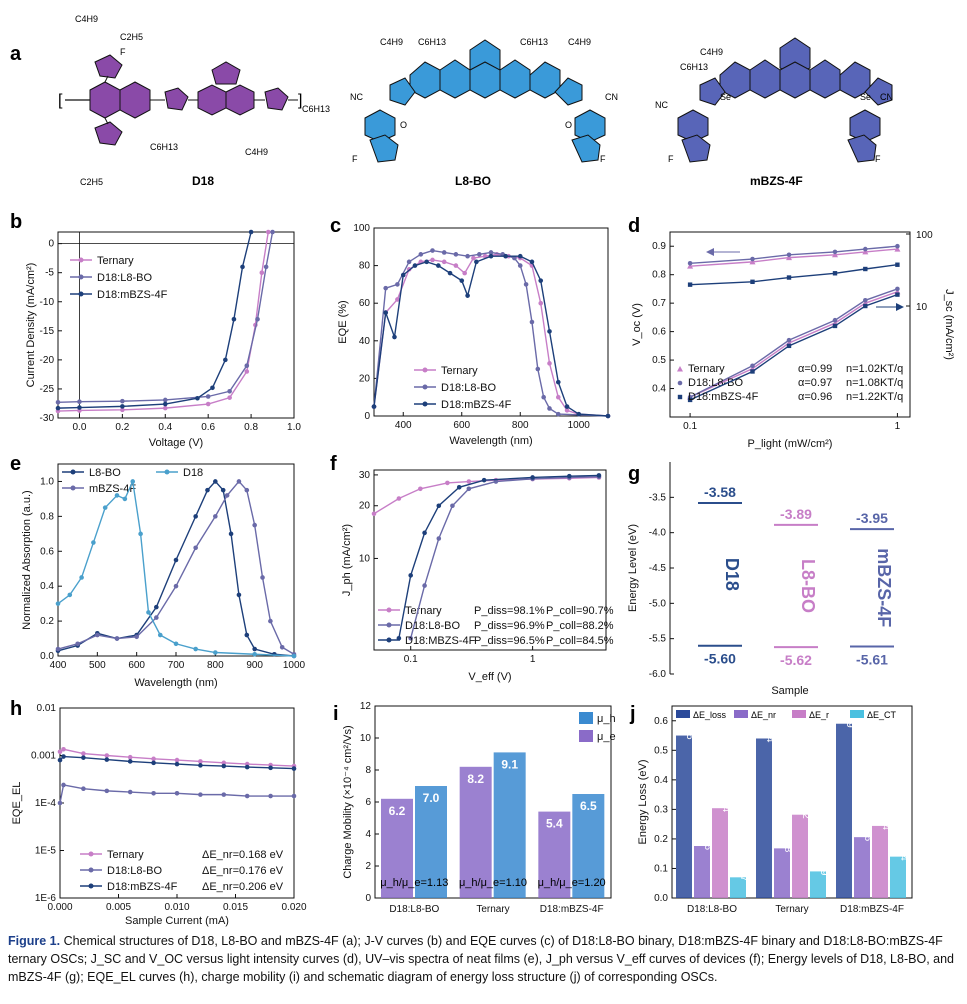 Image resolution: width=967 pixels, height=1004 pixels. I want to click on legend-d-2: D18:mBZS-4F, so click(723, 397).